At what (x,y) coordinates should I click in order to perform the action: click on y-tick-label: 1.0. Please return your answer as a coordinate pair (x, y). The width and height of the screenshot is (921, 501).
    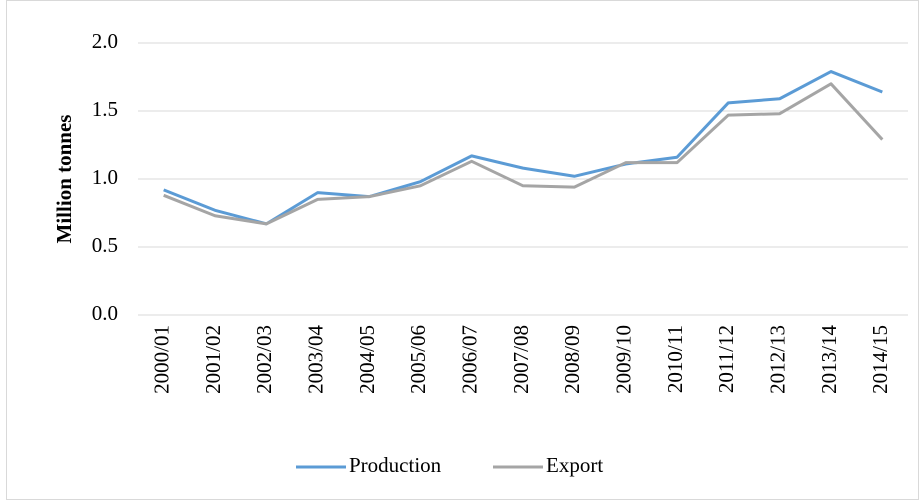
    Looking at the image, I should click on (105, 177).